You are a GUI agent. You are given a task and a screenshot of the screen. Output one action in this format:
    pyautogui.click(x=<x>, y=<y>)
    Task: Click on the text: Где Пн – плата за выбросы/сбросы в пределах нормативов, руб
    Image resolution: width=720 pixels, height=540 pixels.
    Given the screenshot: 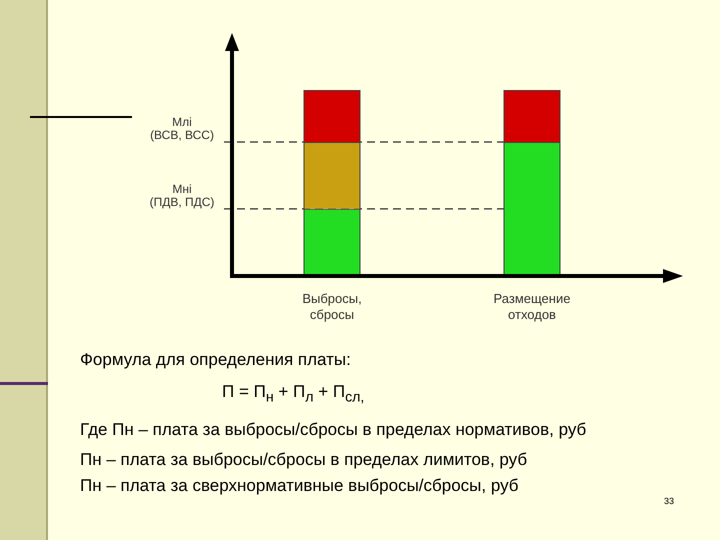 What is the action you would take?
    pyautogui.click(x=333, y=430)
    